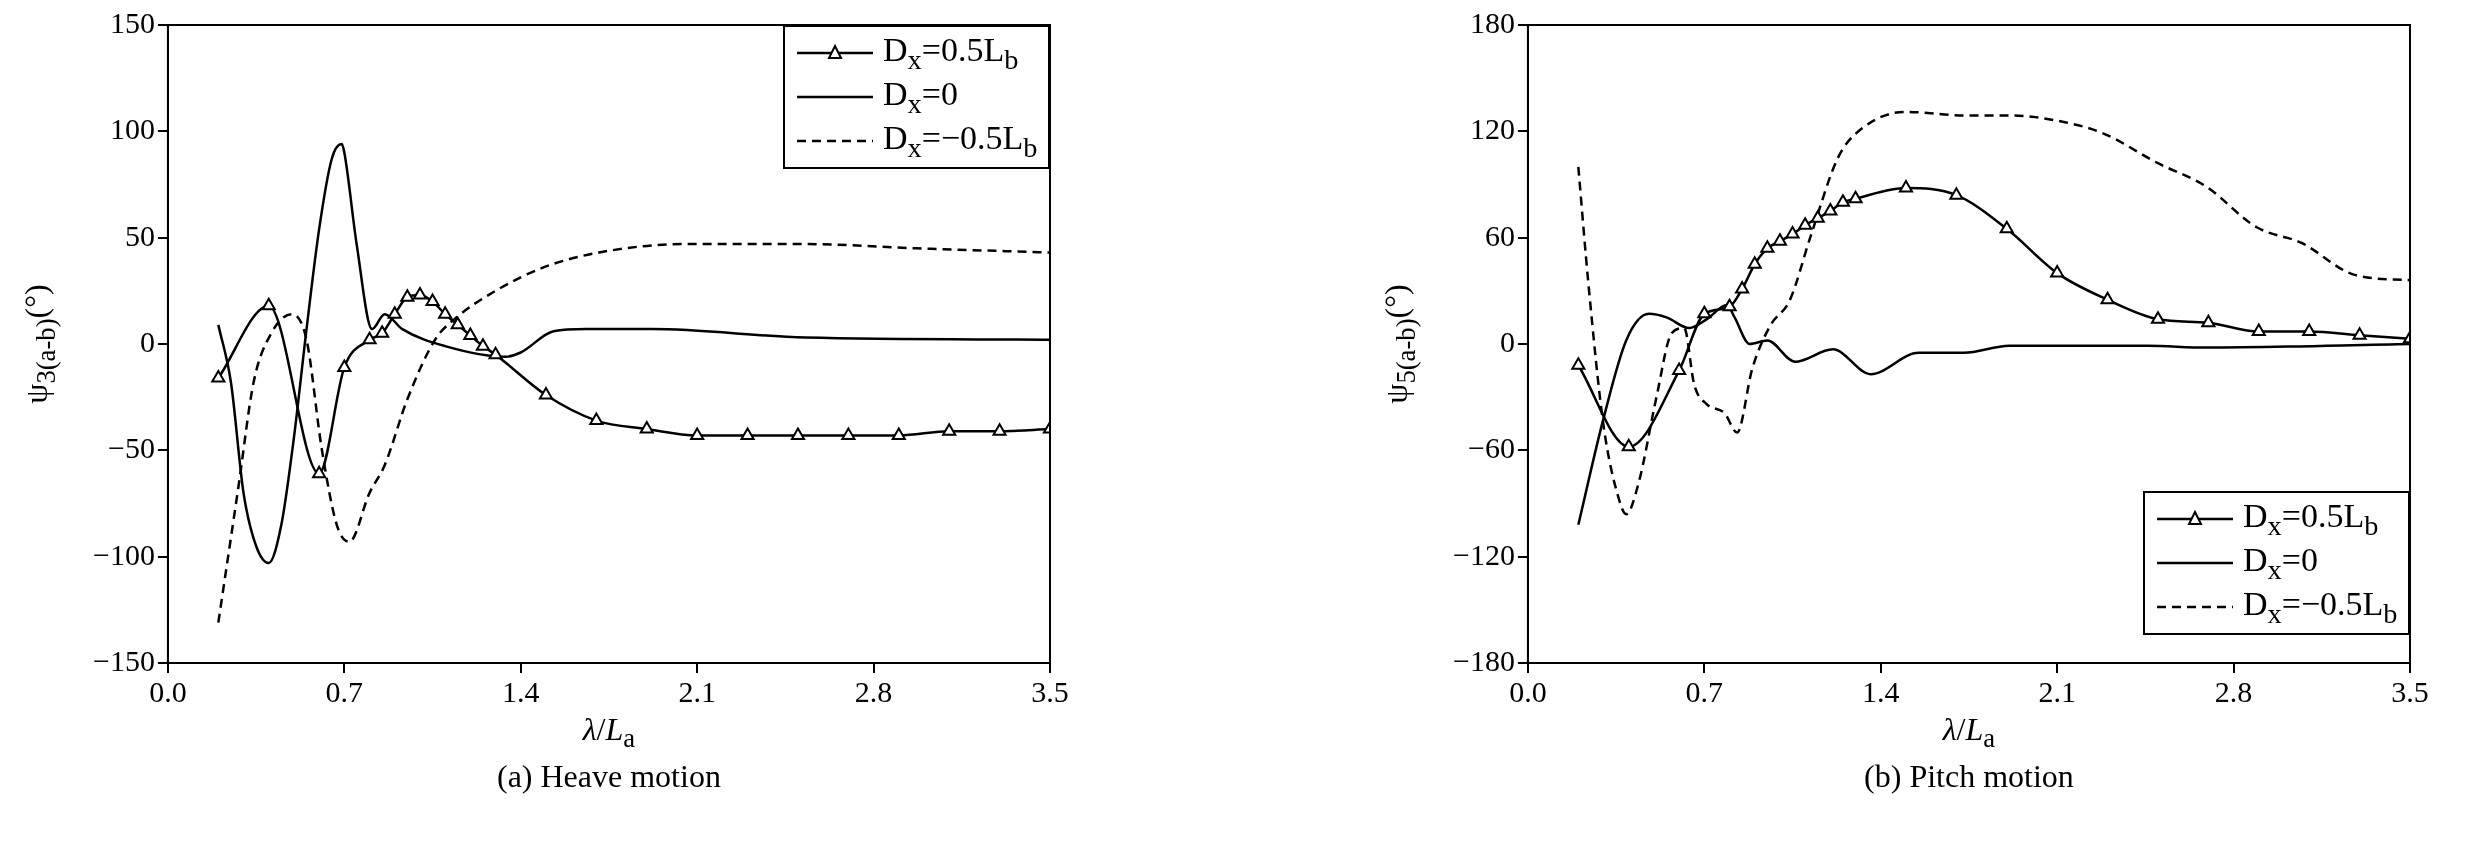 This screenshot has width=2481, height=856. What do you see at coordinates (1484, 660) in the screenshot?
I see `y-tick-label: −180` at bounding box center [1484, 660].